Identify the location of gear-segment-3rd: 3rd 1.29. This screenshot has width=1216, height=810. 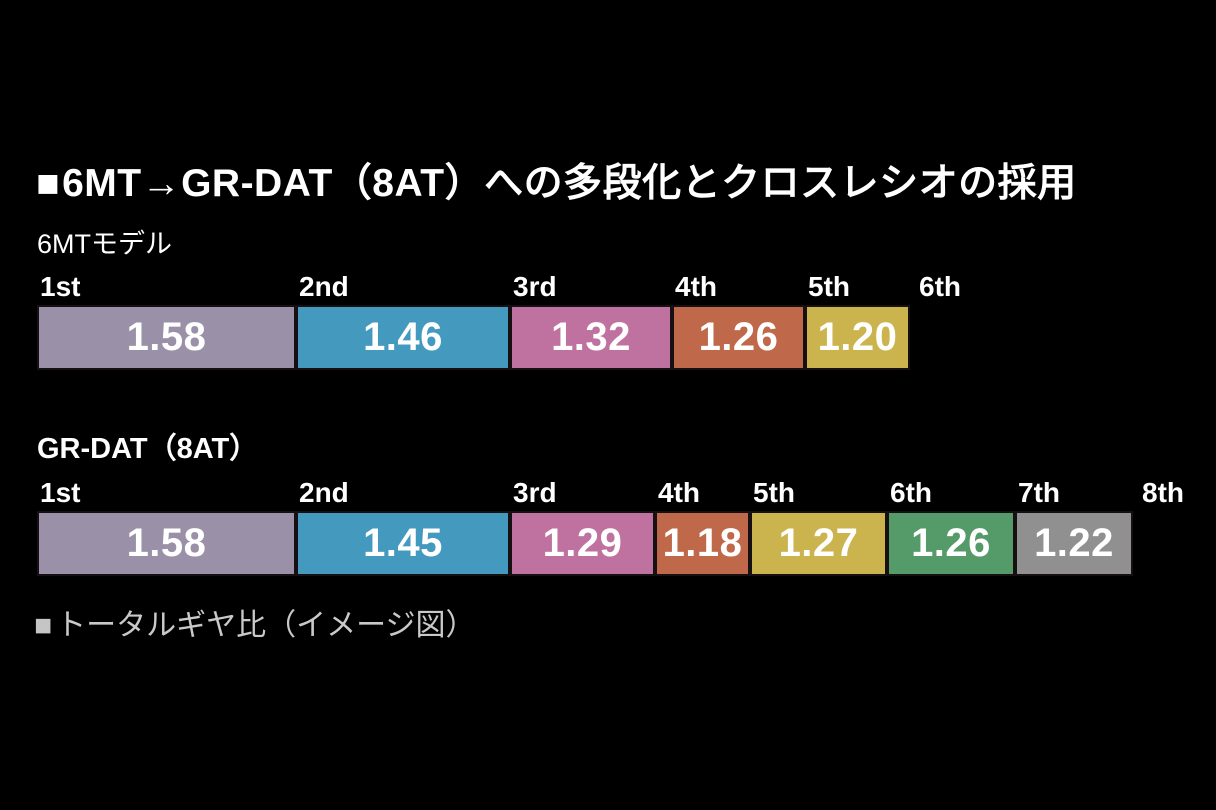
(582, 527).